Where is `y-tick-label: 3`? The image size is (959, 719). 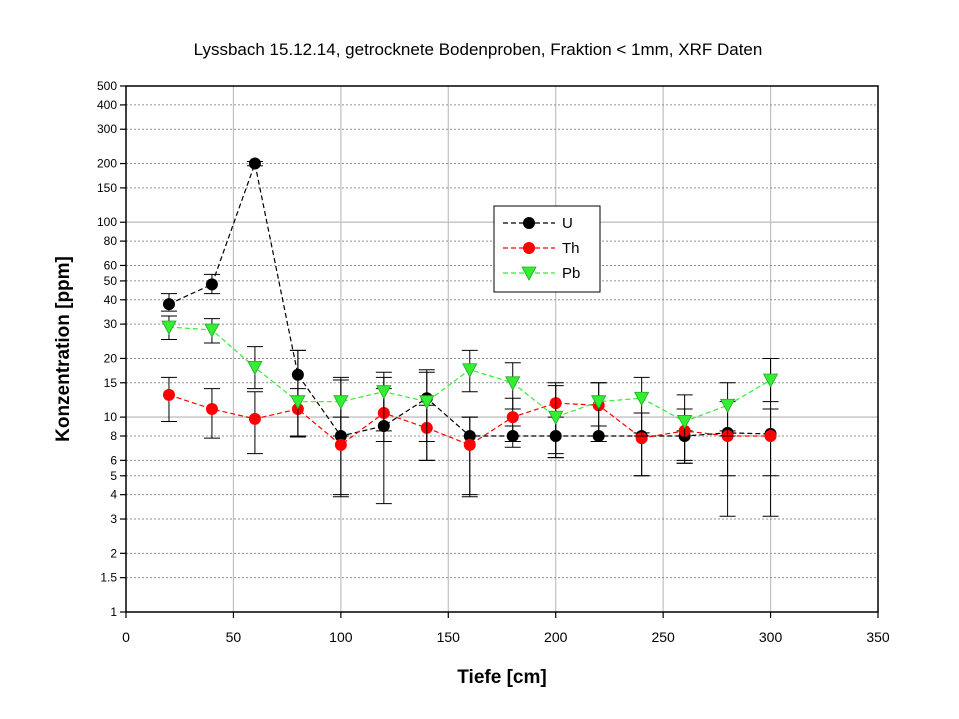
y-tick-label: 3 is located at coordinates (113, 519).